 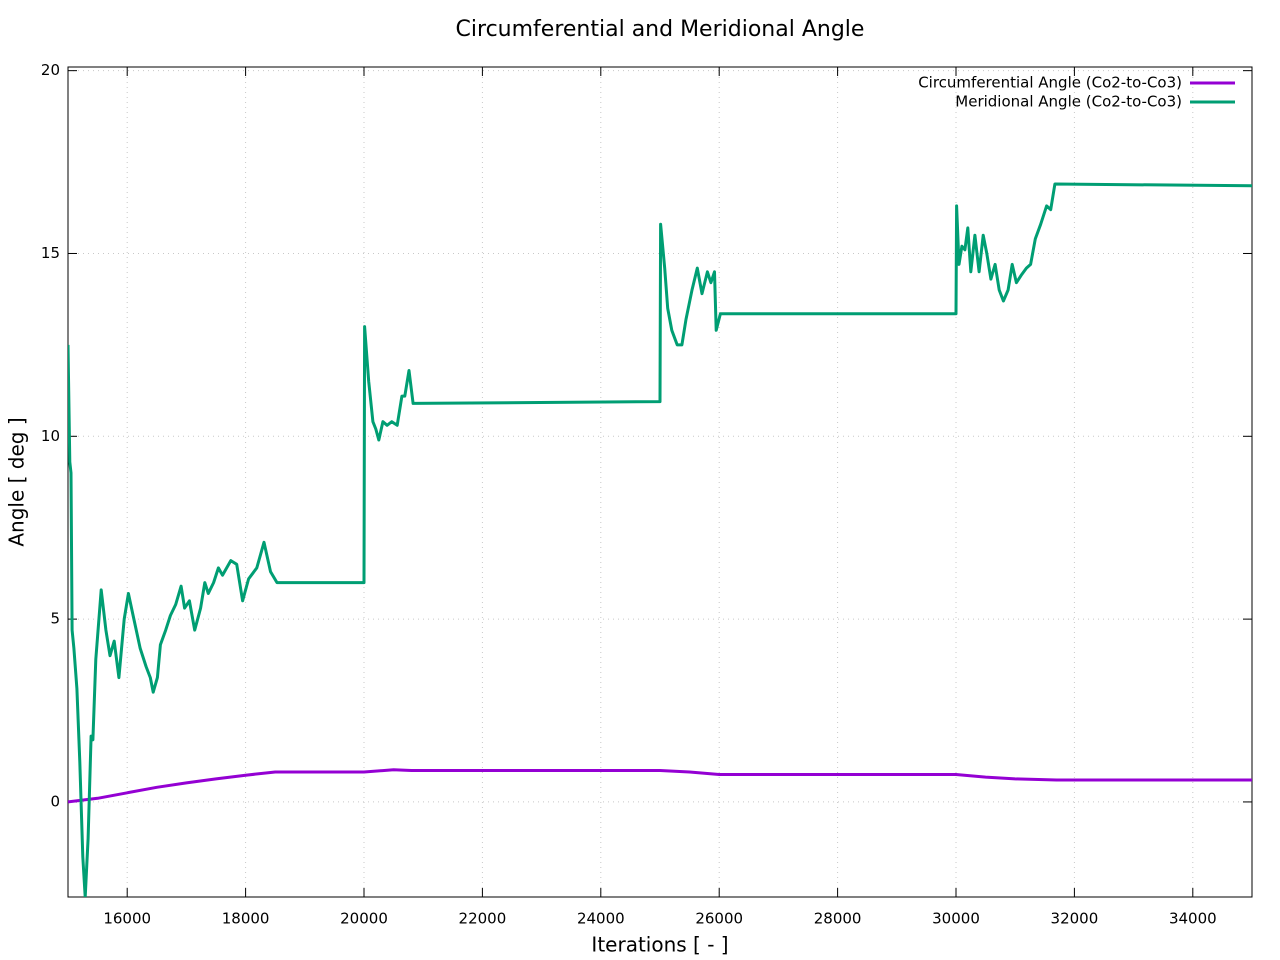 What do you see at coordinates (1193, 919) in the screenshot?
I see `x-tick-label: 34000` at bounding box center [1193, 919].